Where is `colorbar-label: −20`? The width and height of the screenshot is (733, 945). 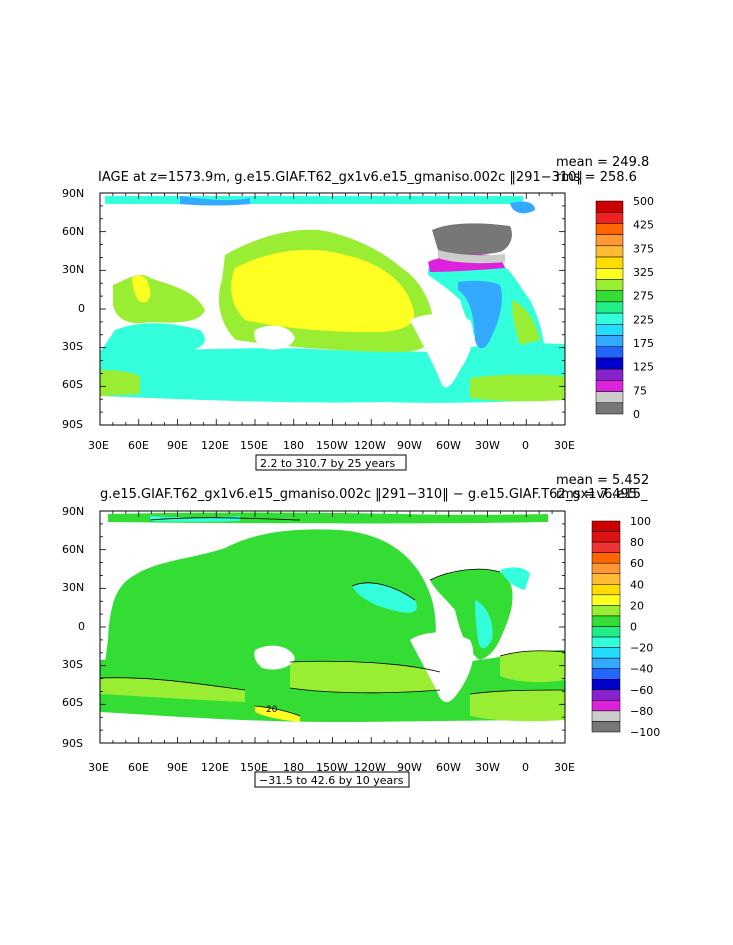 colorbar-label: −20 is located at coordinates (641, 648).